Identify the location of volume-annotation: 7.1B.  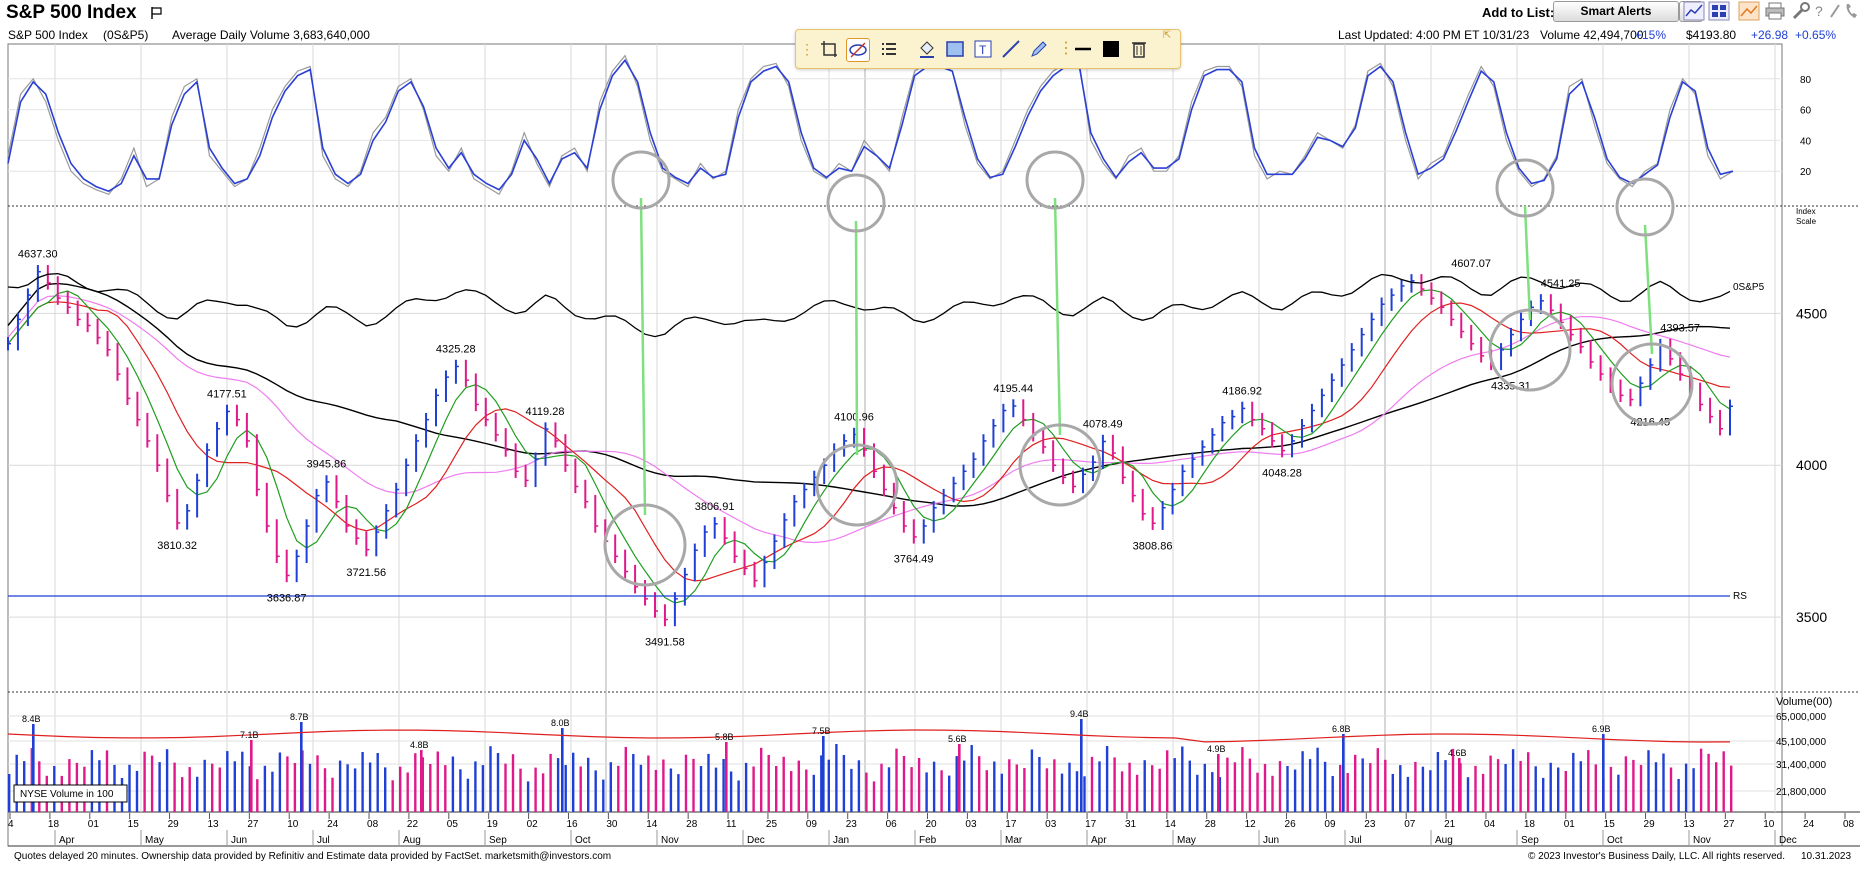
(249, 735).